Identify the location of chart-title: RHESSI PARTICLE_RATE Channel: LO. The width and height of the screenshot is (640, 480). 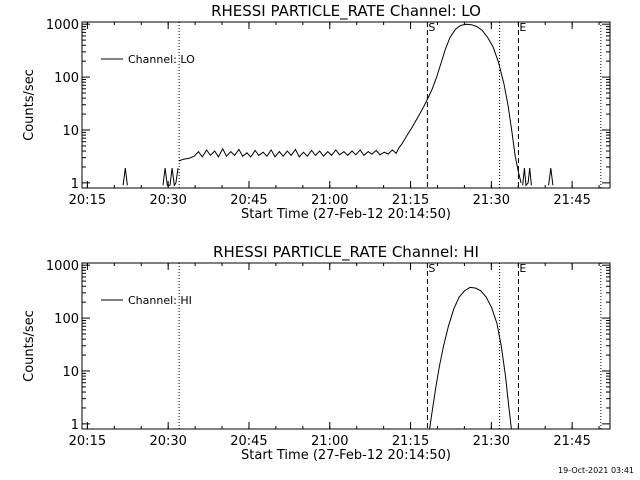
(346, 11).